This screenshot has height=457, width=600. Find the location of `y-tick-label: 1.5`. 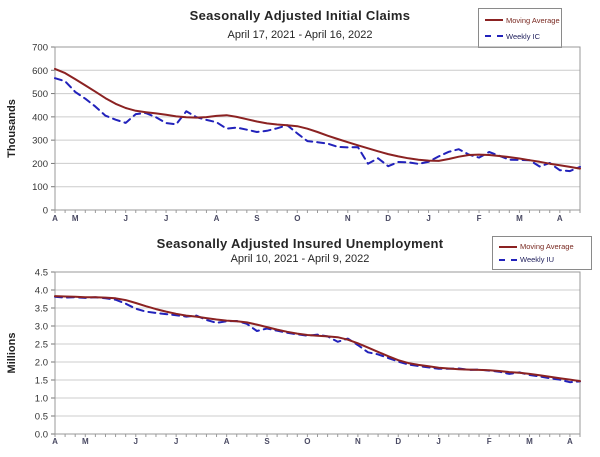

y-tick-label: 1.5 is located at coordinates (41, 381).